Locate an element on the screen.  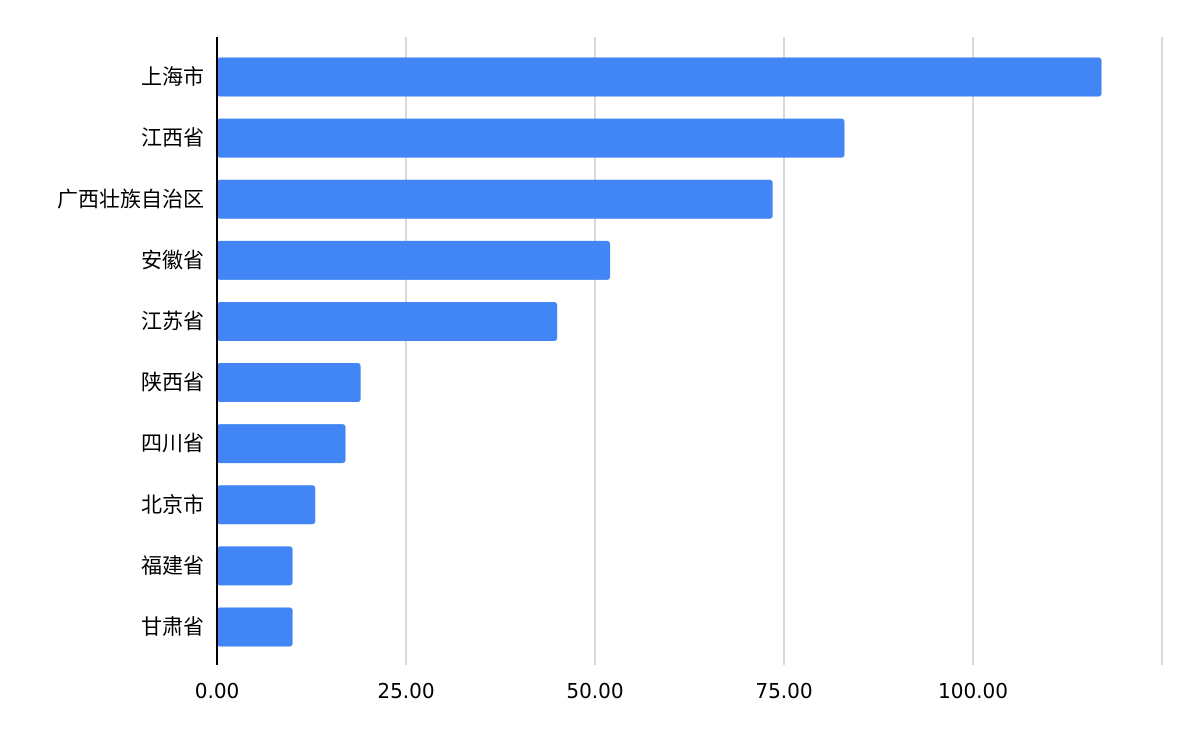
x-tick-label: 25.00 is located at coordinates (405, 691).